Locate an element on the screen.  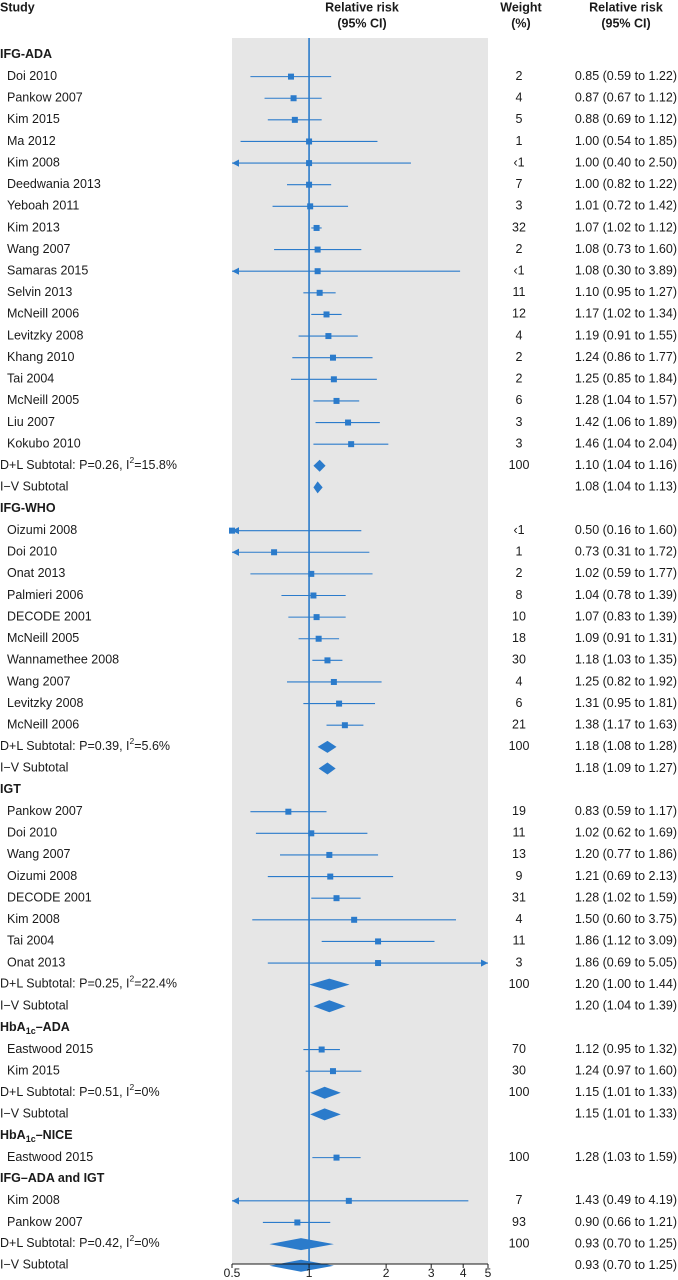
weight-value: 30 is located at coordinates (519, 660).